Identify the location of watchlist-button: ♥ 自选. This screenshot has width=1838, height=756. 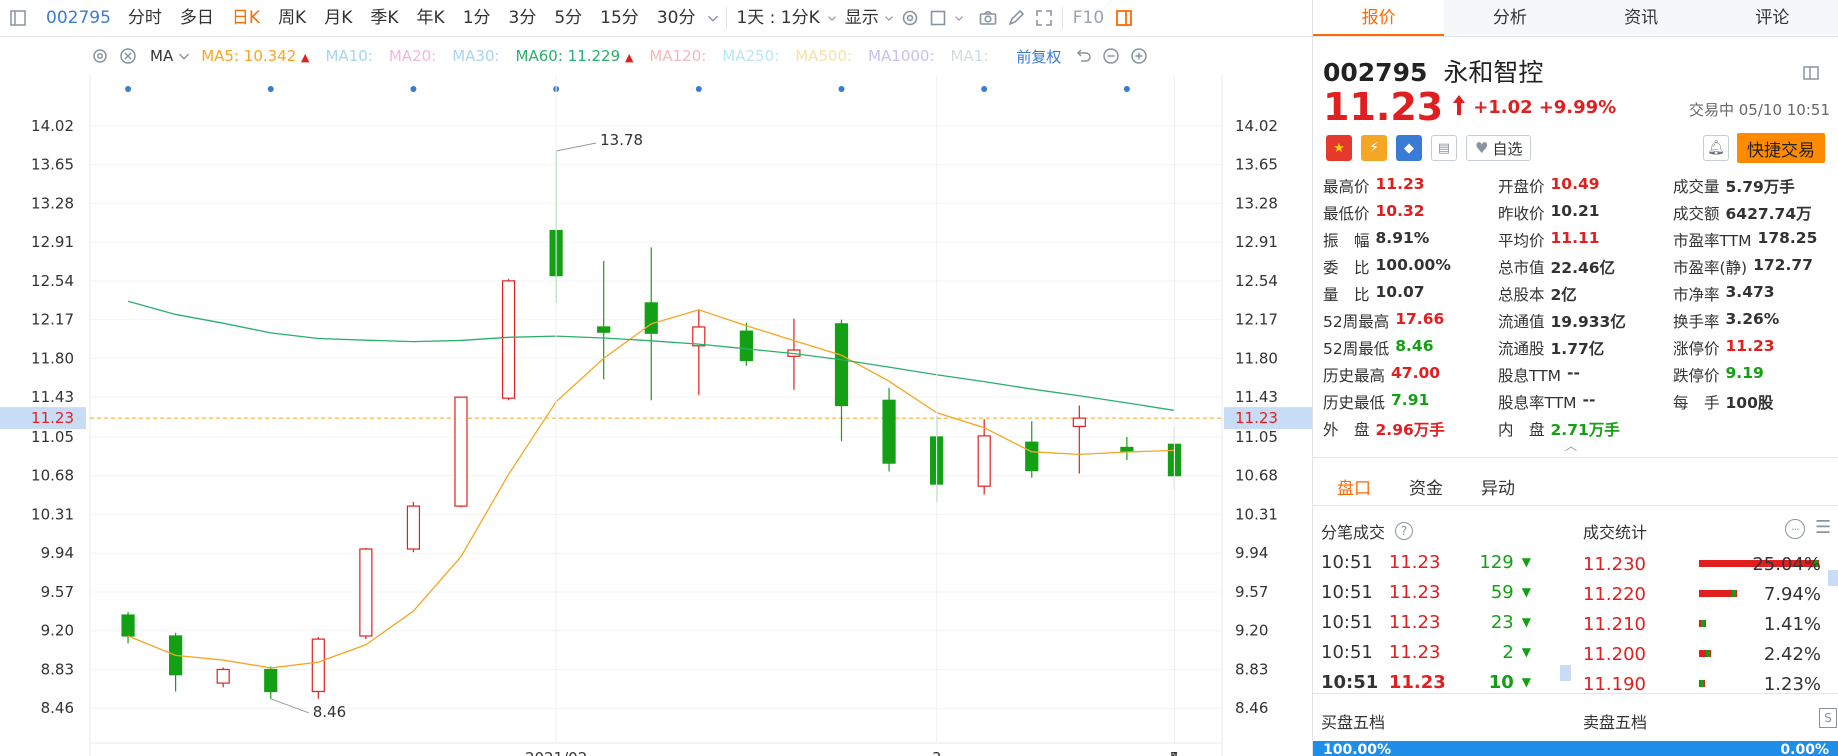
(1499, 148).